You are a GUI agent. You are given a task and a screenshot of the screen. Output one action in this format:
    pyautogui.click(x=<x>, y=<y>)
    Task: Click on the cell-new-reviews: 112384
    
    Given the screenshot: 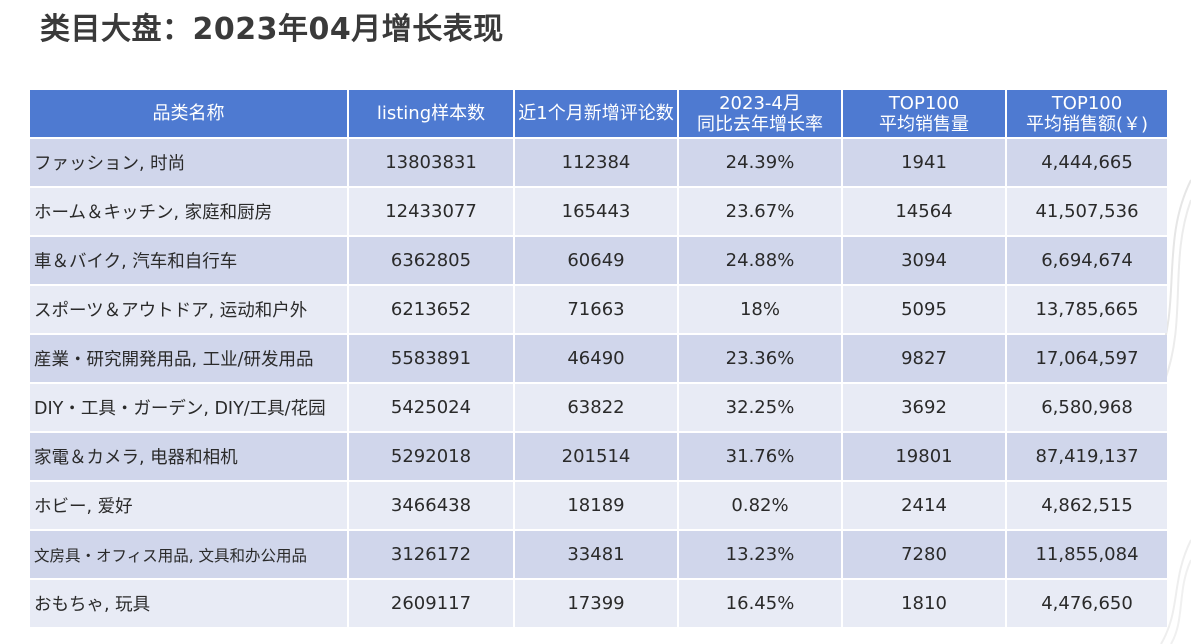 What is the action you would take?
    pyautogui.click(x=596, y=162)
    